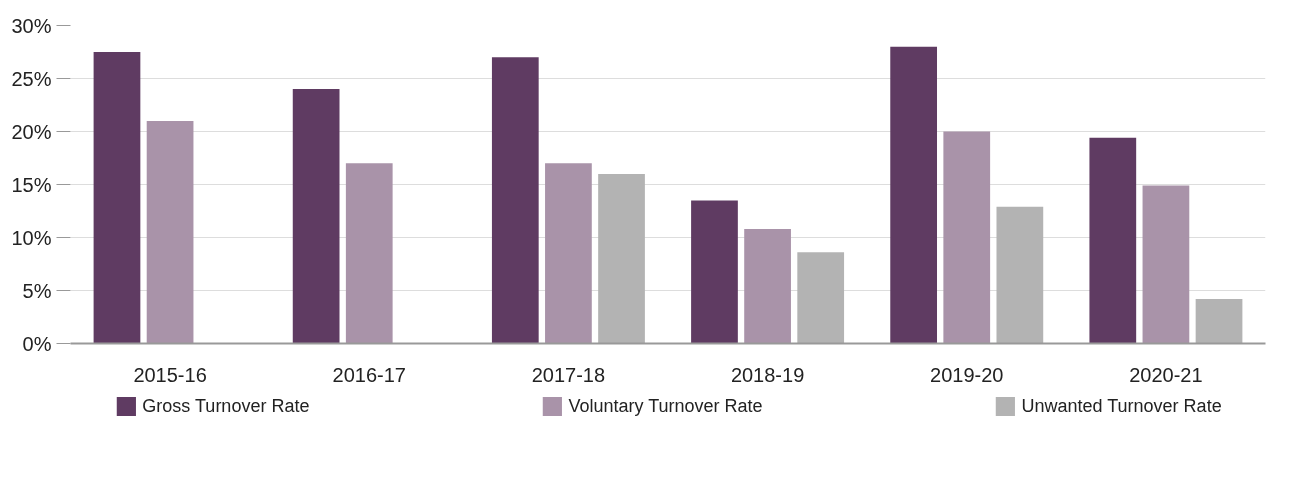 The width and height of the screenshot is (1290, 499). I want to click on x-tick-label: 2020-21, so click(1166, 374).